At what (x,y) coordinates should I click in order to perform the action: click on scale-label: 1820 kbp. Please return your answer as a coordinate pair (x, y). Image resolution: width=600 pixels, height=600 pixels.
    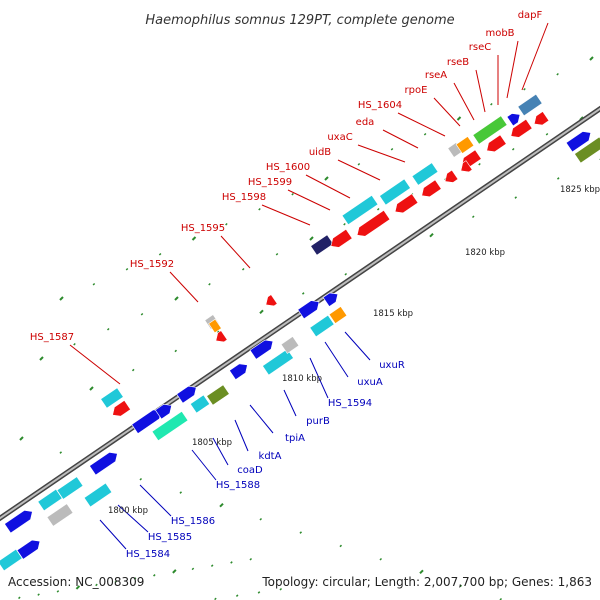
    Looking at the image, I should click on (485, 253).